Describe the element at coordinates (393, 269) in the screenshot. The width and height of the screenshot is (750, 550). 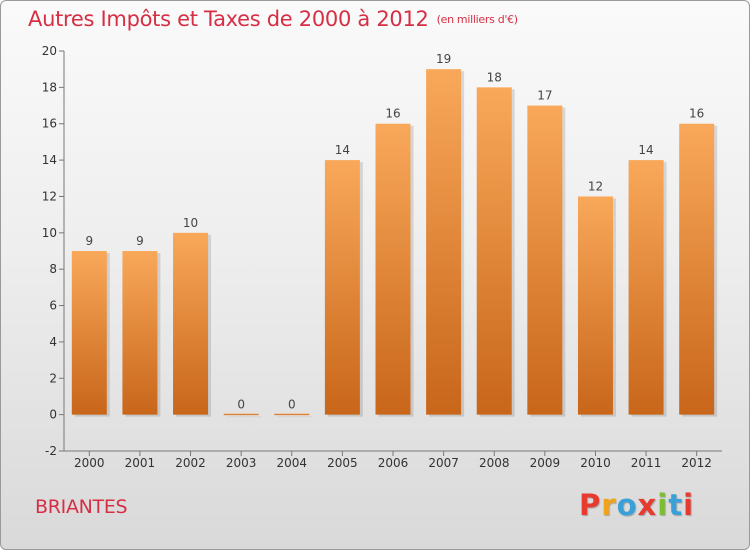
I see `bar-2006` at that location.